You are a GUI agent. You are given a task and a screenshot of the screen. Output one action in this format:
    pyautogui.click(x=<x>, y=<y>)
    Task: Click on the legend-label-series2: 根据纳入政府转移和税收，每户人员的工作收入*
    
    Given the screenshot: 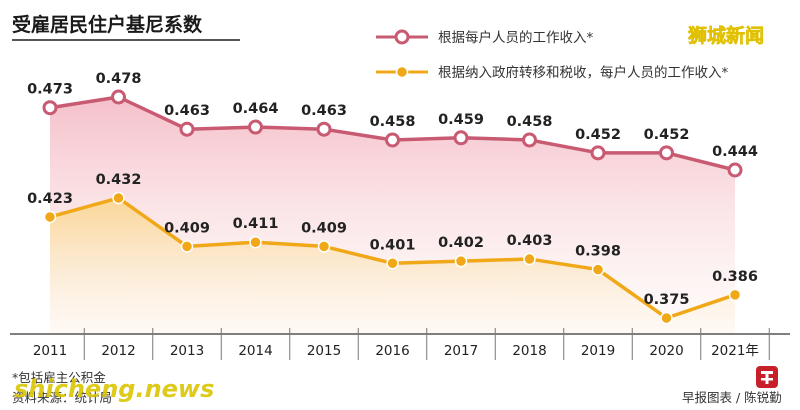 What is the action you would take?
    pyautogui.click(x=583, y=72)
    